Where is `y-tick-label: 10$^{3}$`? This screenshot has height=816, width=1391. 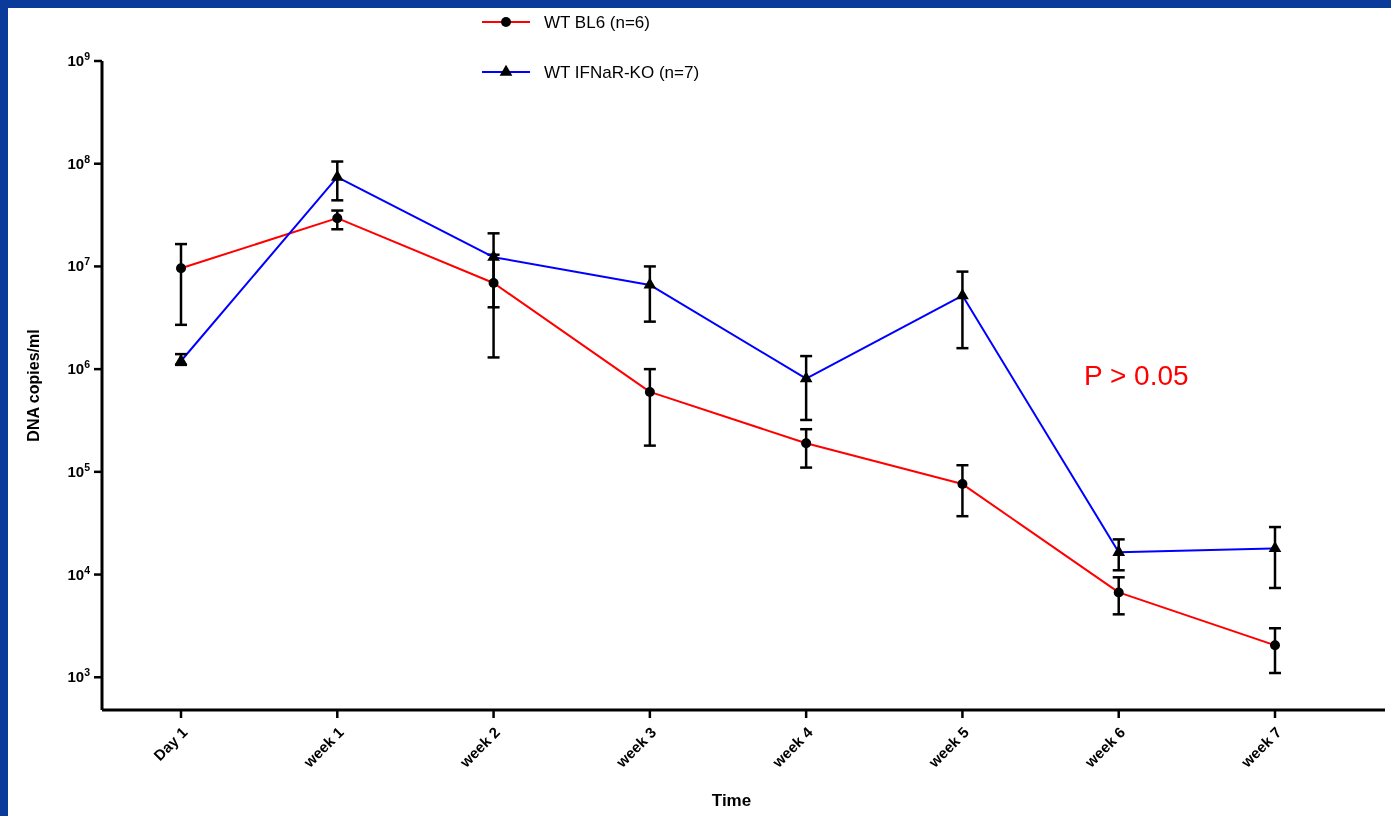
y-tick-label: 10$^{3}$ is located at coordinates (79, 676).